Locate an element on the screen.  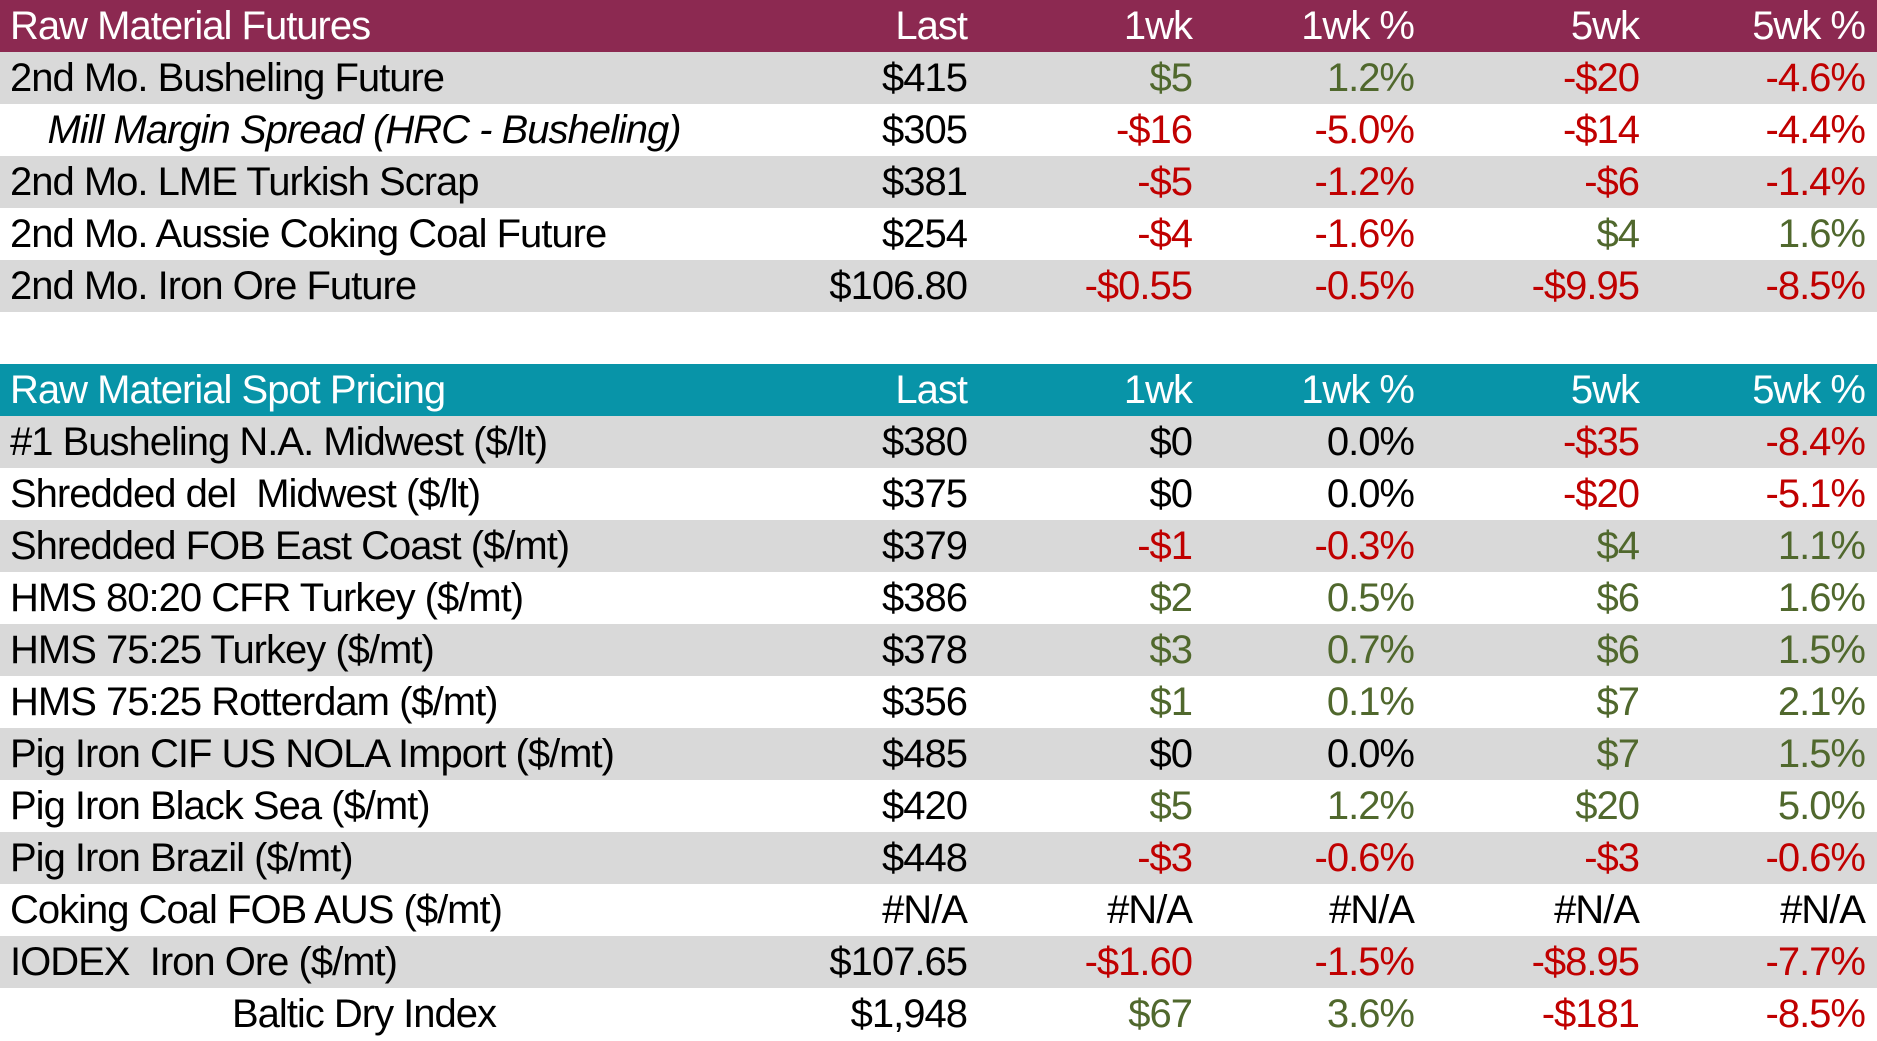
value-cell: -$4 is located at coordinates (1165, 234).